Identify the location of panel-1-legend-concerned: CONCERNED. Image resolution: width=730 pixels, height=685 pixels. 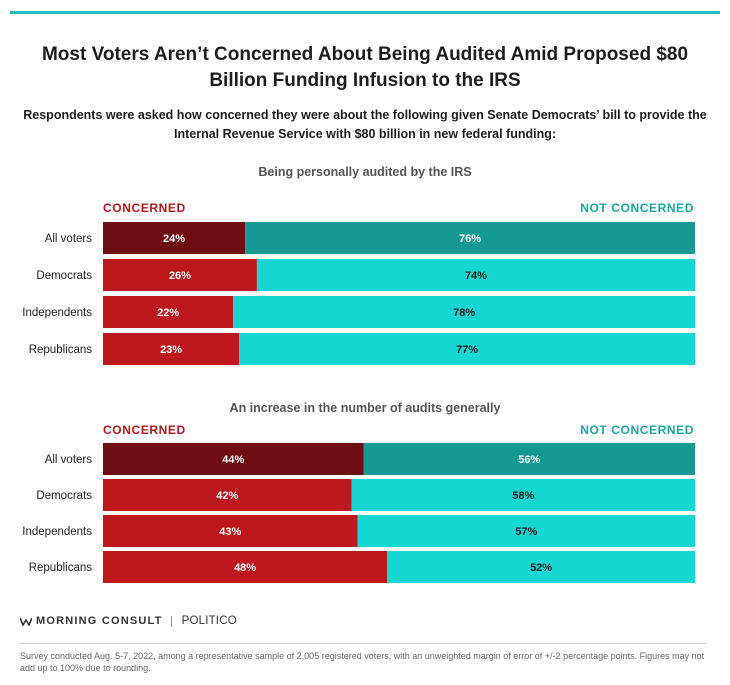
(144, 208).